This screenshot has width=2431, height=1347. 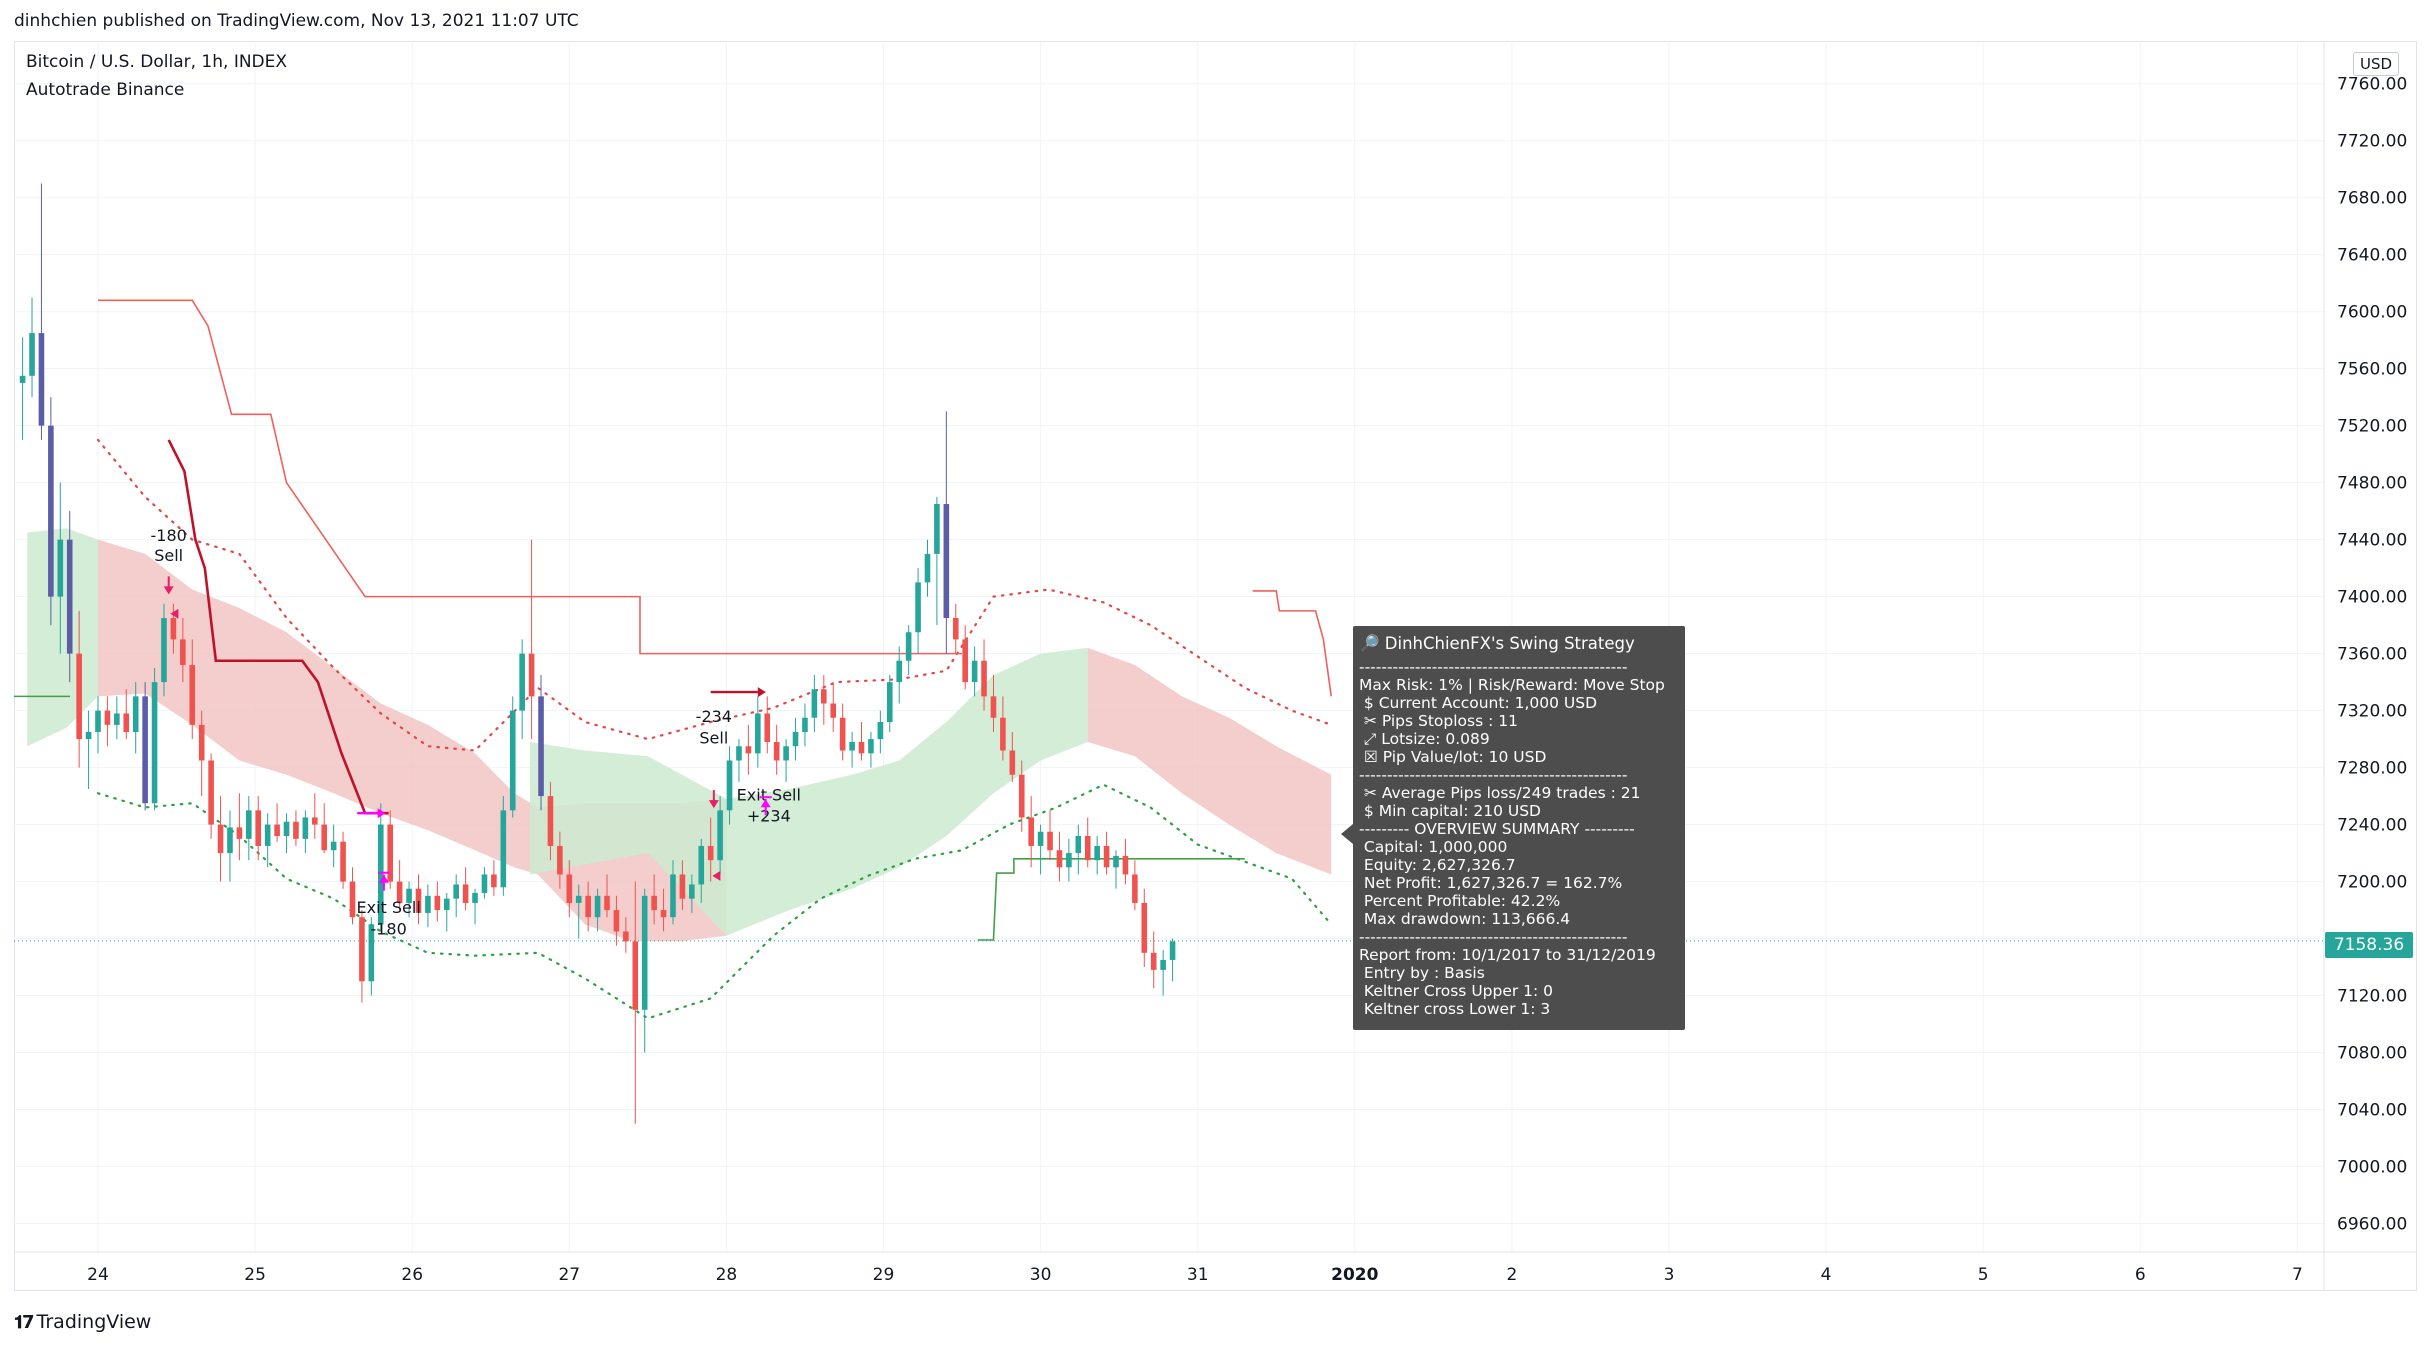 What do you see at coordinates (2140, 1275) in the screenshot?
I see `time-tick-label: 6` at bounding box center [2140, 1275].